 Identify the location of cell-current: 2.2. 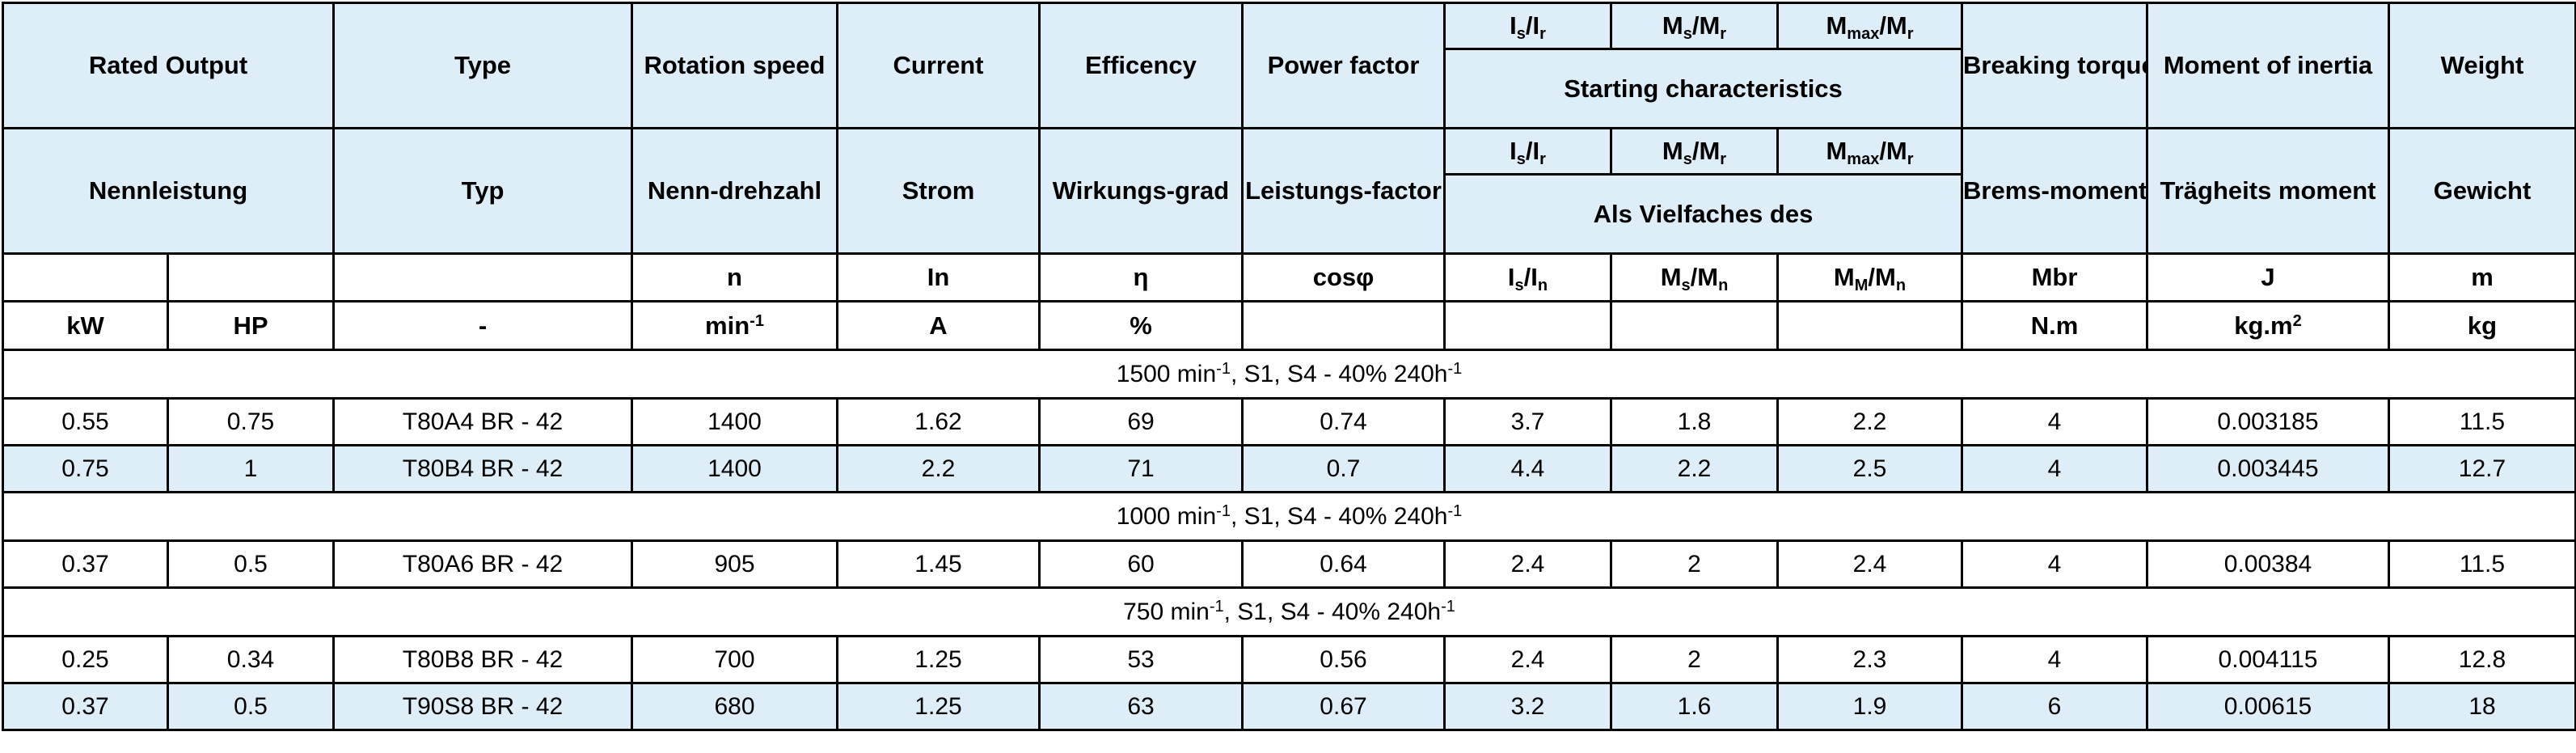
(938, 468).